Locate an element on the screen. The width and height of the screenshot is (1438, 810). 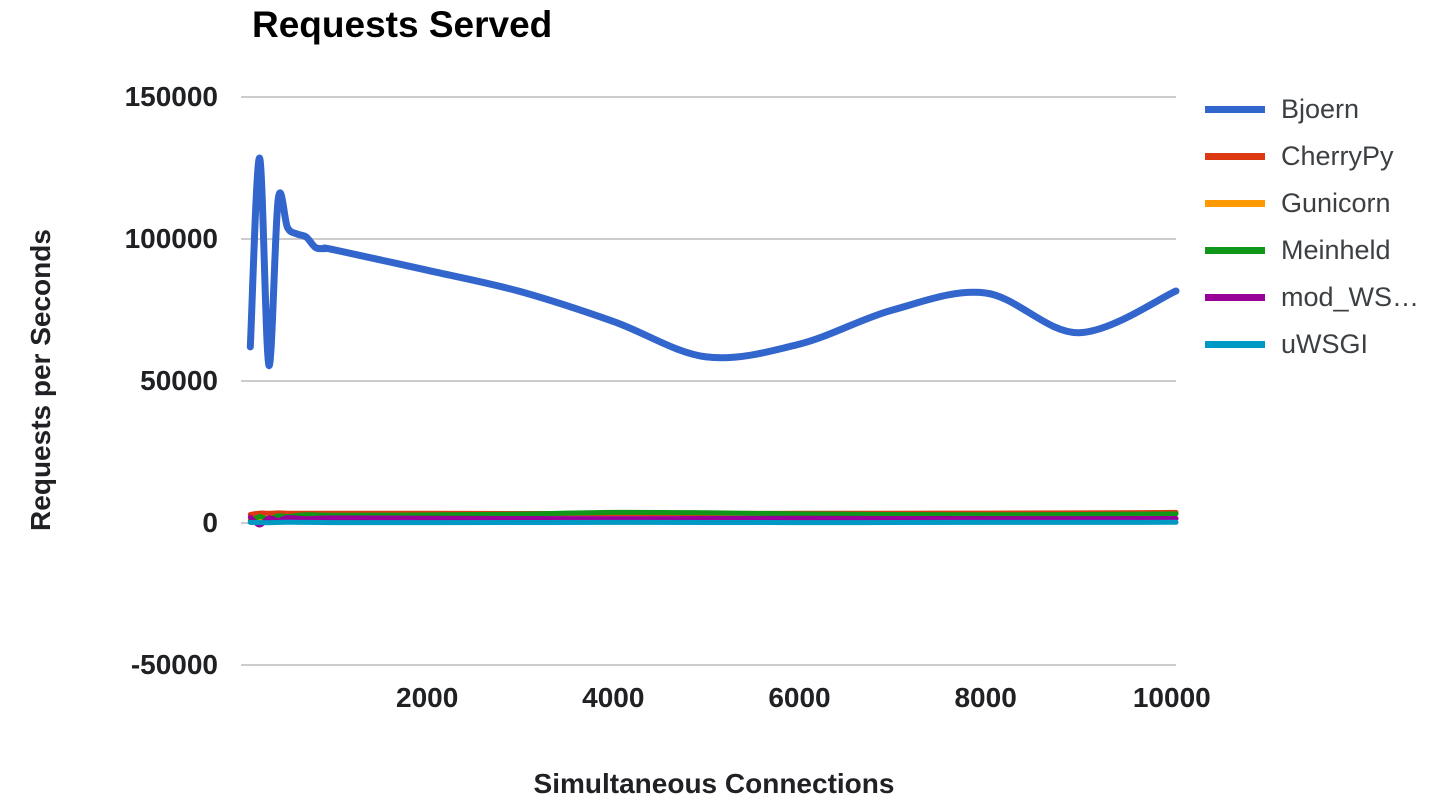
y-tick-label-0: 0 is located at coordinates (210, 522).